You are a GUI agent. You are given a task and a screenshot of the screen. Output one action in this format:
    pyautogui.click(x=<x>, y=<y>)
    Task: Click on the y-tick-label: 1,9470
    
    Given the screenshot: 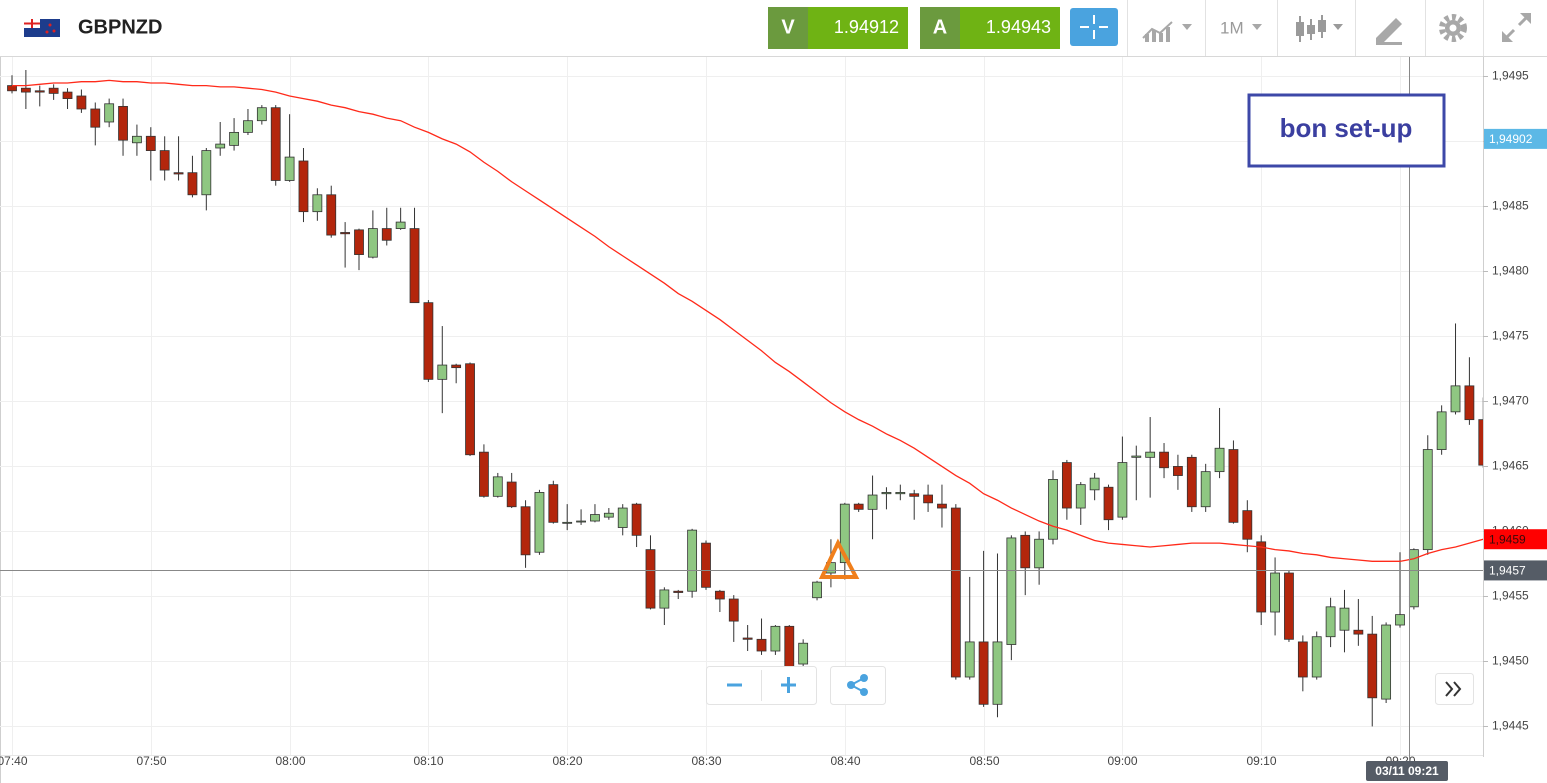 What is the action you would take?
    pyautogui.click(x=1510, y=401)
    